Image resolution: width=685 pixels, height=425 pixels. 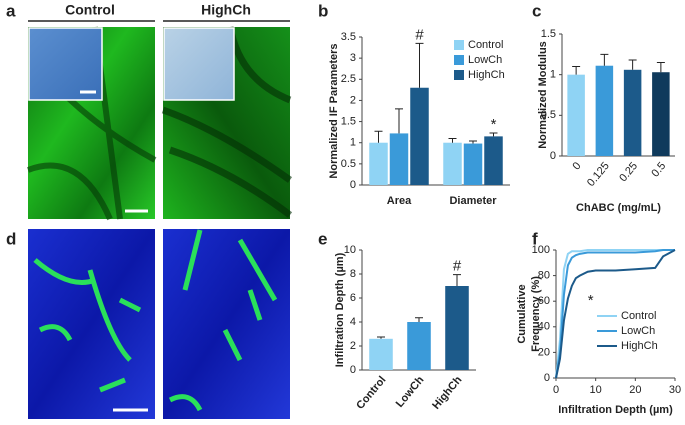 I want to click on y-tick-label: 3, so click(x=353, y=58).